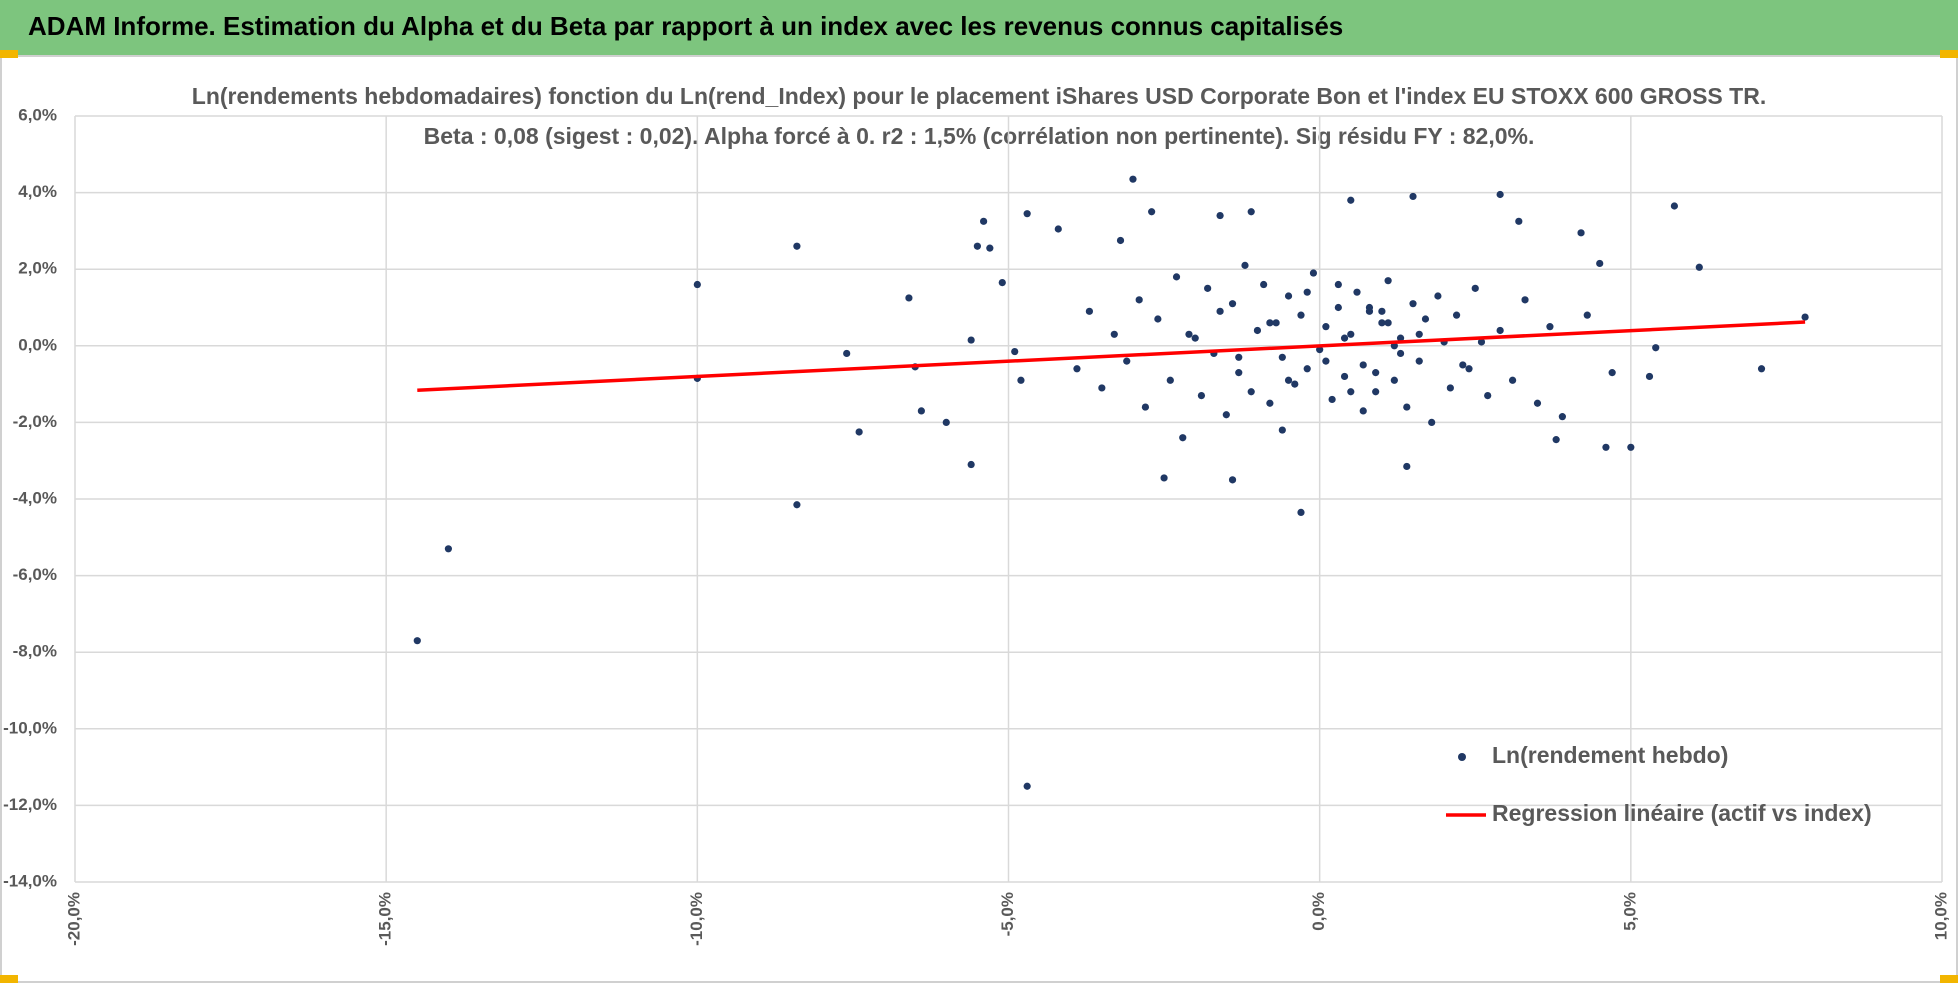 The width and height of the screenshot is (1958, 983). Describe the element at coordinates (37, 268) in the screenshot. I see `y-tick-label: 2,0%` at that location.